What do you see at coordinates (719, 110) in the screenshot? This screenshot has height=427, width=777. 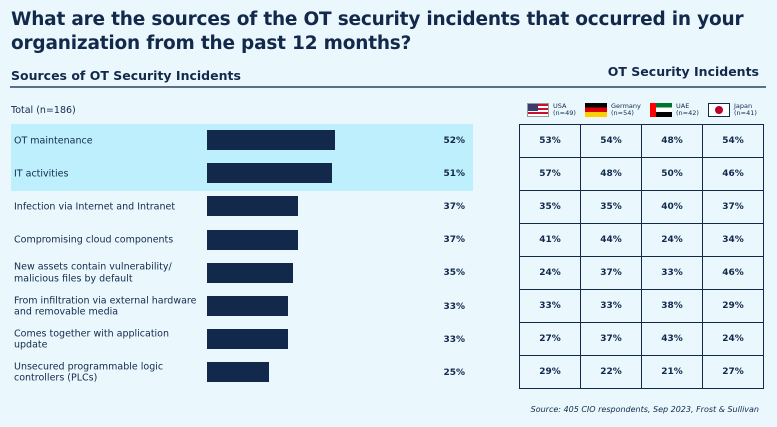 I see `japan-flag-icon` at bounding box center [719, 110].